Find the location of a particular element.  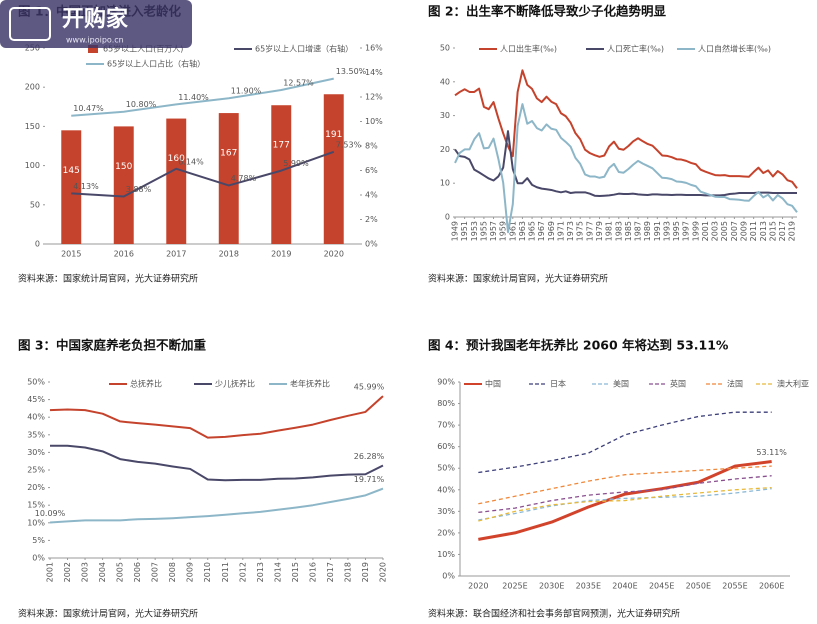

y-tick-label: 20% is located at coordinates (446, 532).